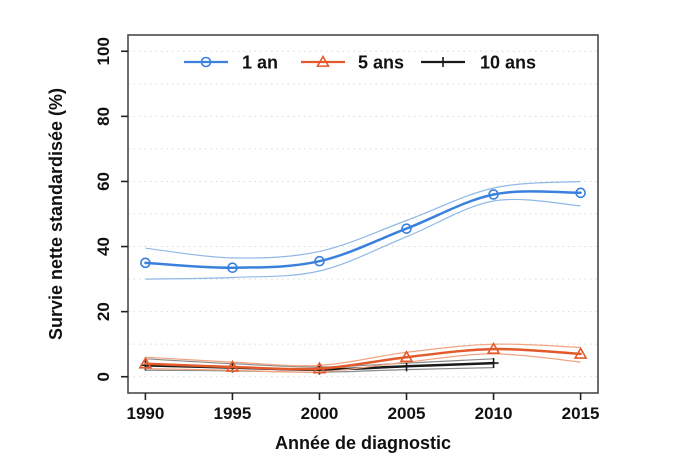 This screenshot has height=475, width=683. What do you see at coordinates (406, 366) in the screenshot?
I see `marker-plus-10-ans-2005` at bounding box center [406, 366].